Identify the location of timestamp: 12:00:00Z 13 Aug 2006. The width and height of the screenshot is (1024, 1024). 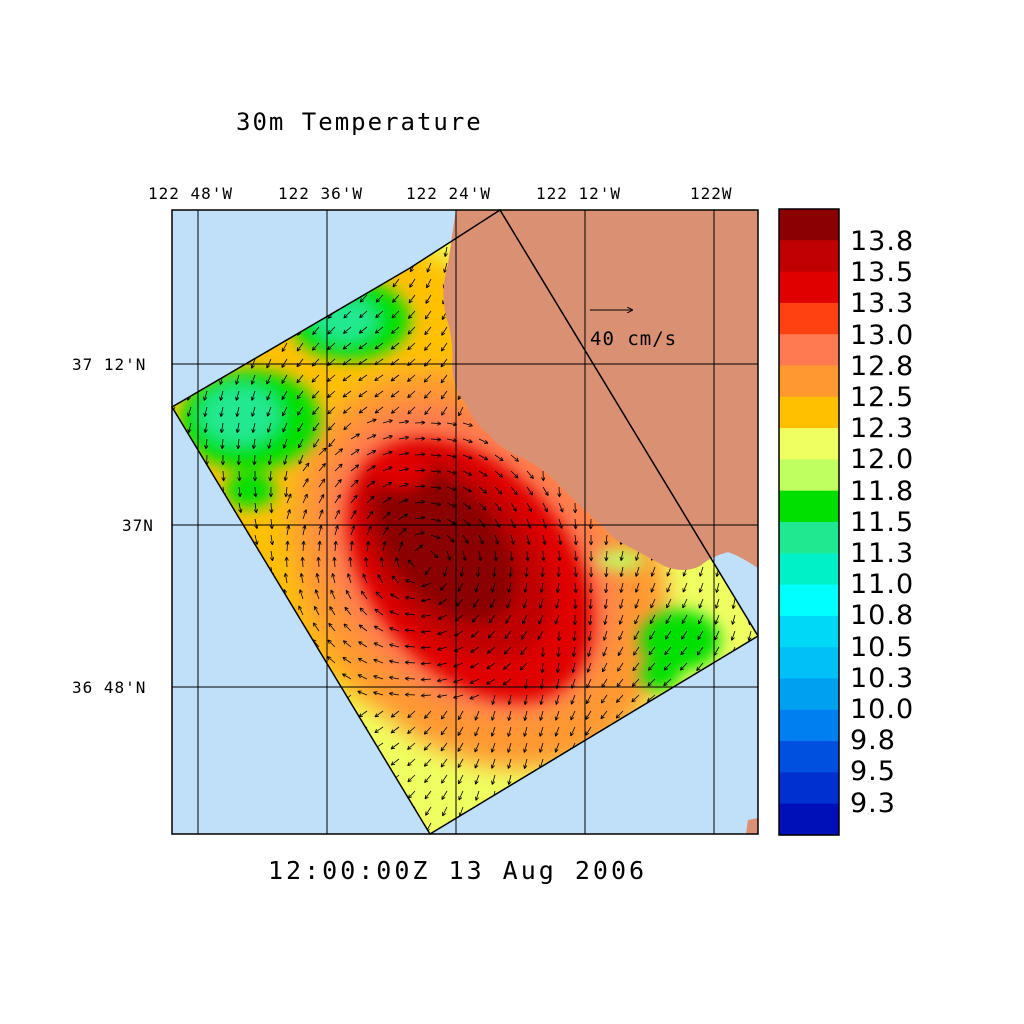
(458, 870).